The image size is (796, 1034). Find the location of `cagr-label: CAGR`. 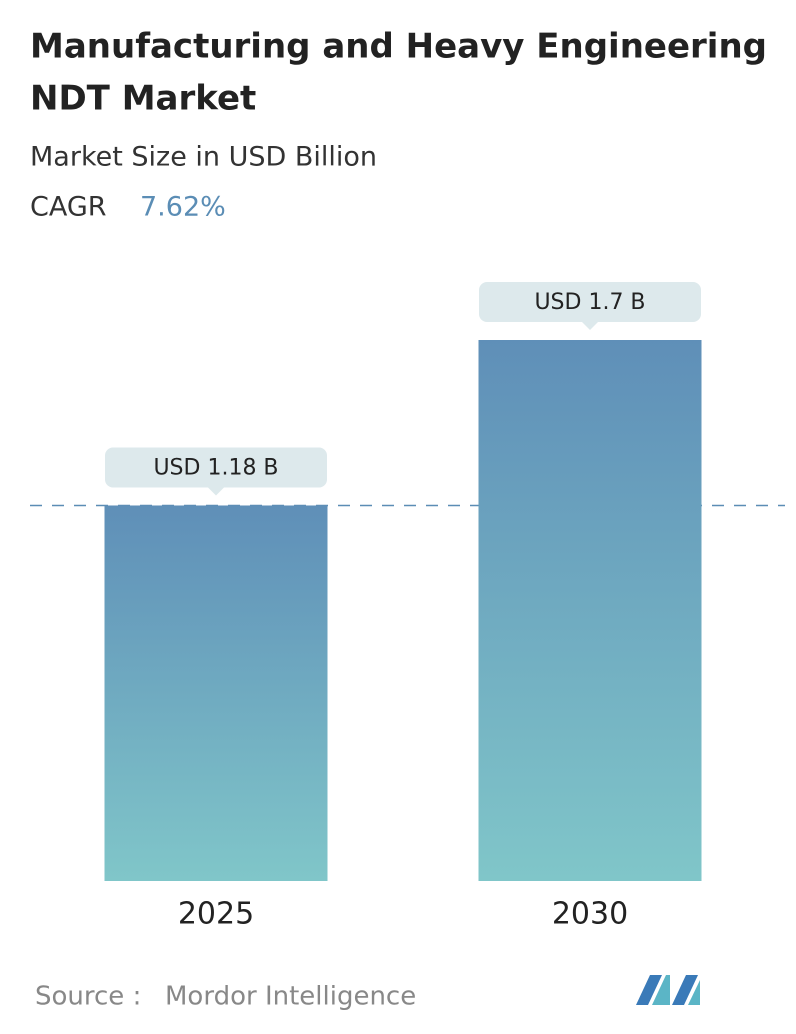

cagr-label: CAGR is located at coordinates (68, 207).